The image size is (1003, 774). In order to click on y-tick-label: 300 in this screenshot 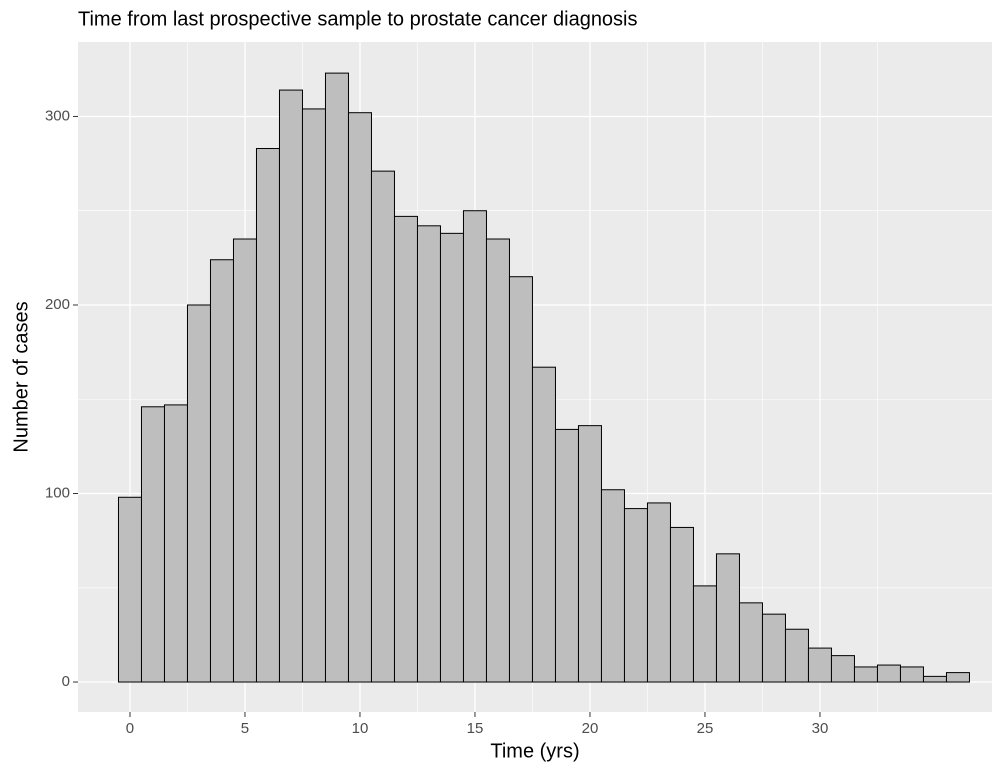, I will do `click(57, 115)`.